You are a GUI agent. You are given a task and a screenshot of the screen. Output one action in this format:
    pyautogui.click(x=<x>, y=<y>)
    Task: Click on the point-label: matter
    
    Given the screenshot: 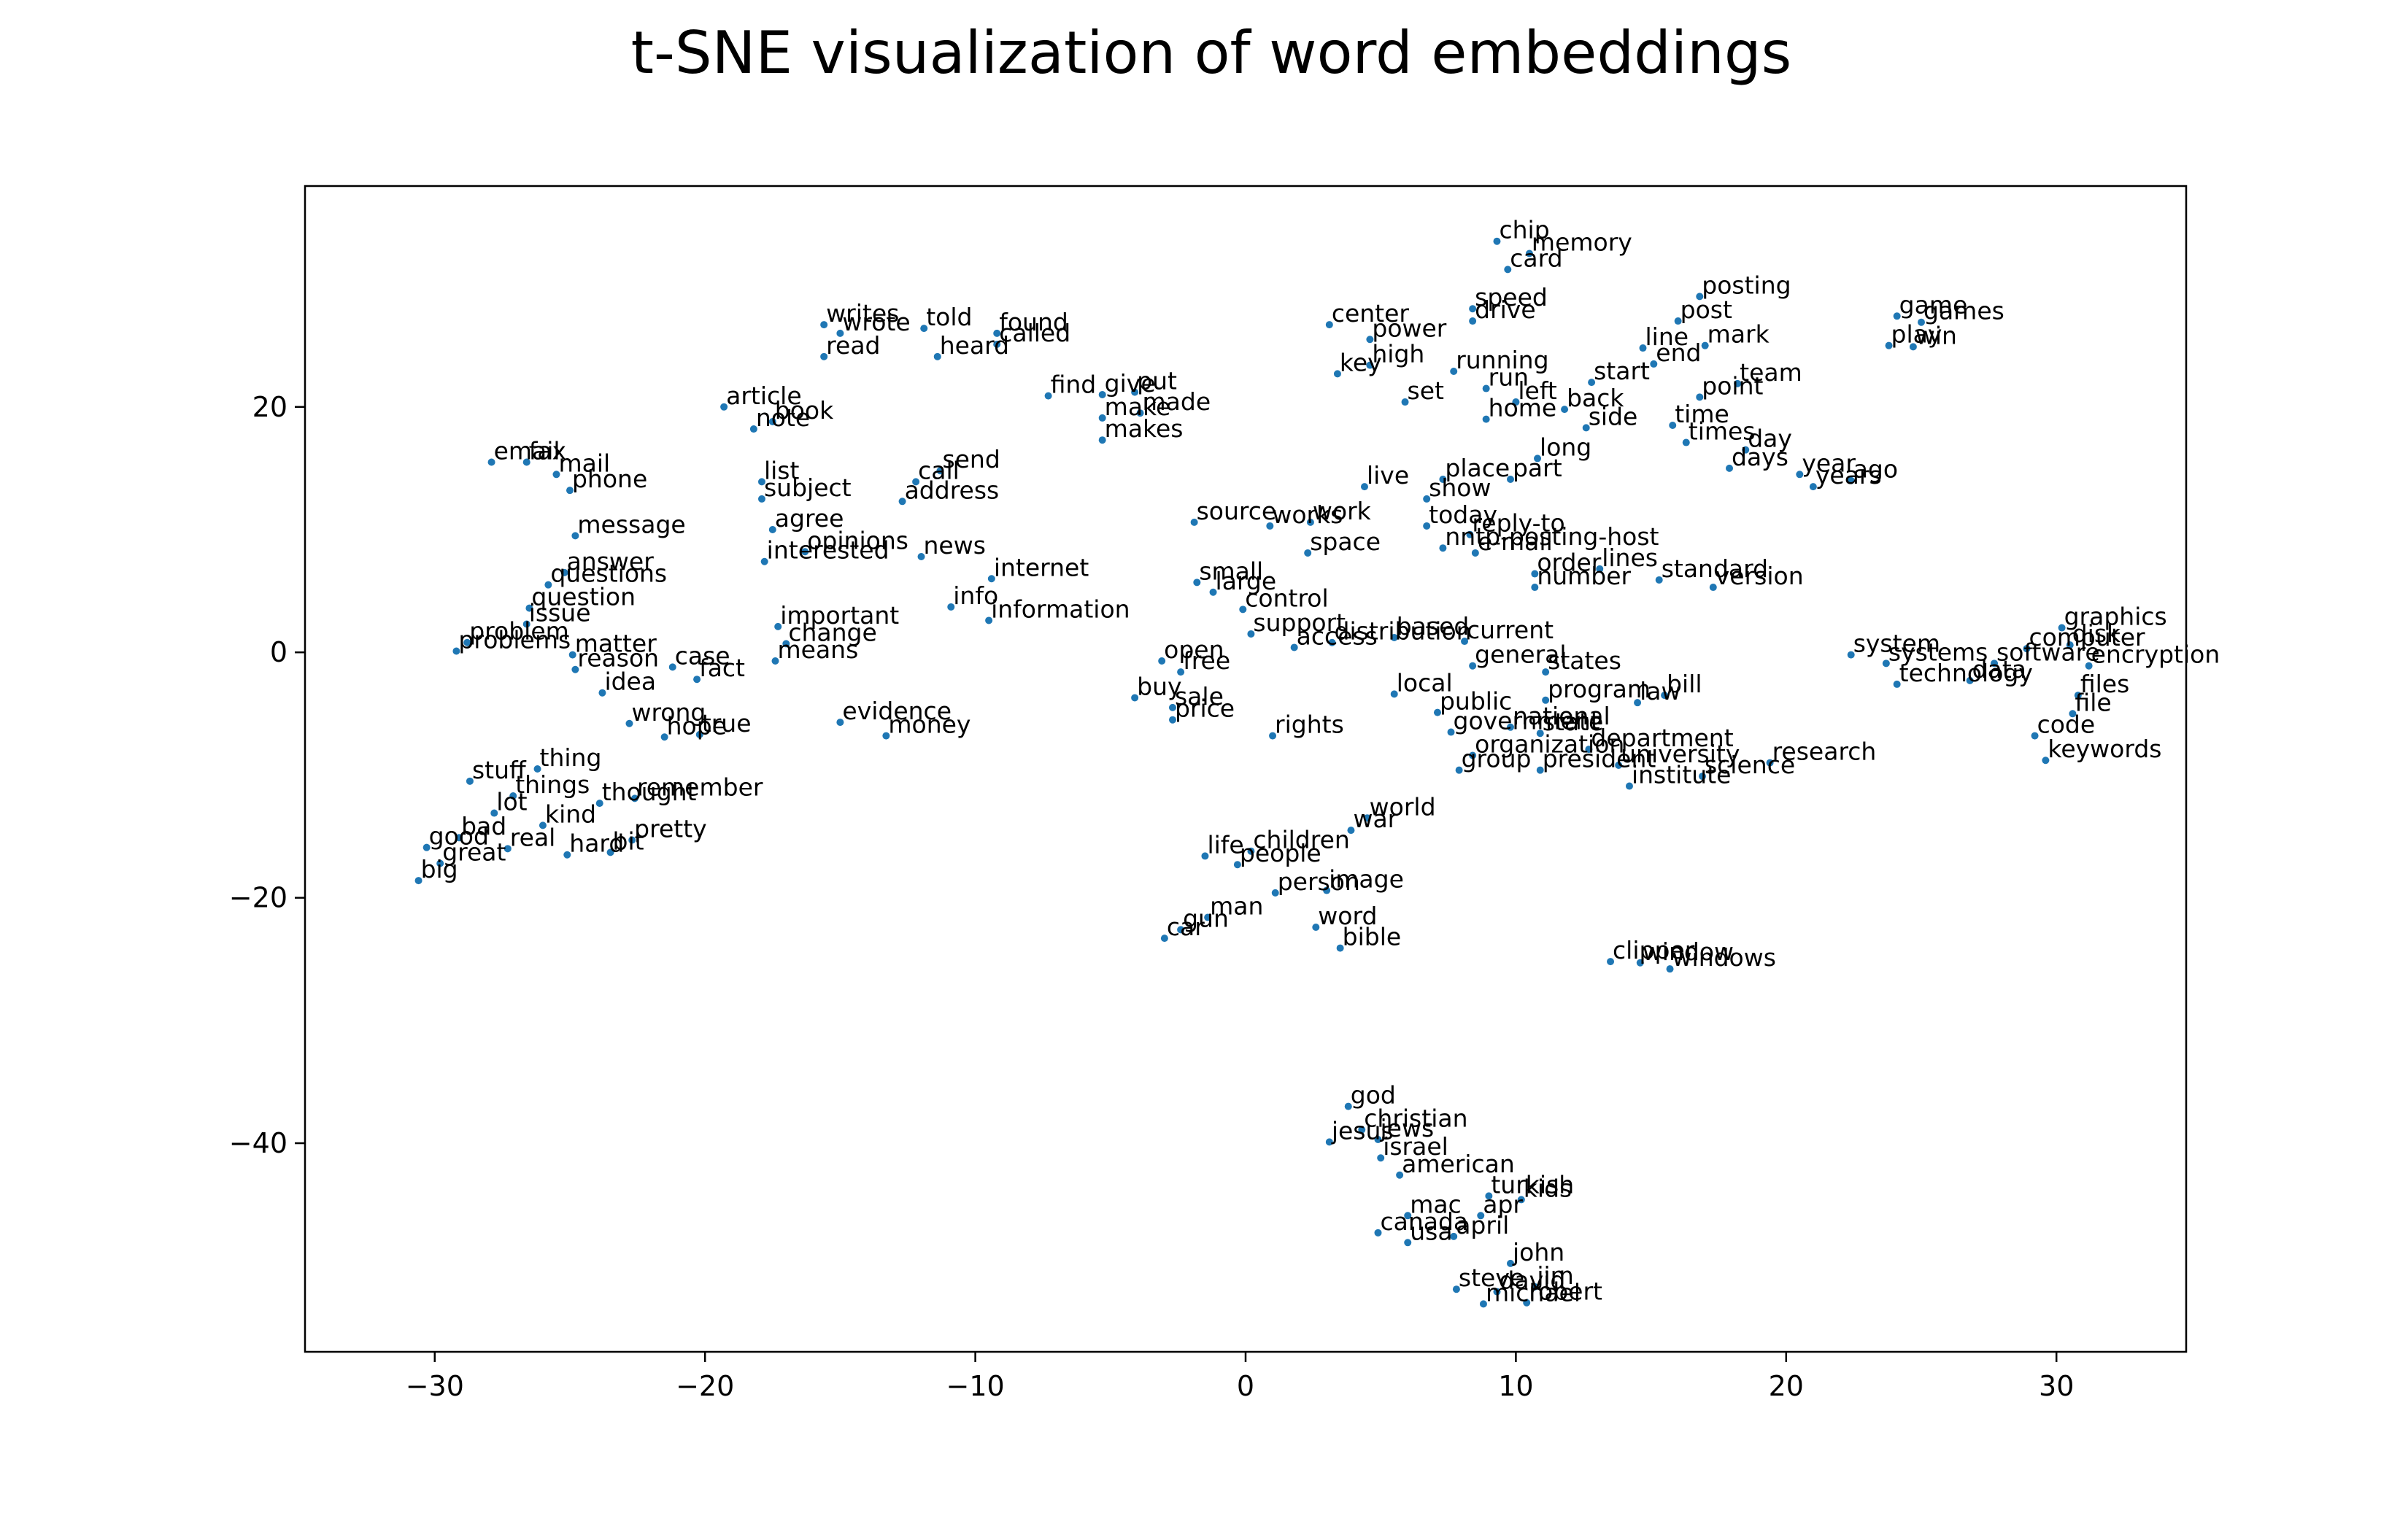 What is the action you would take?
    pyautogui.click(x=616, y=644)
    